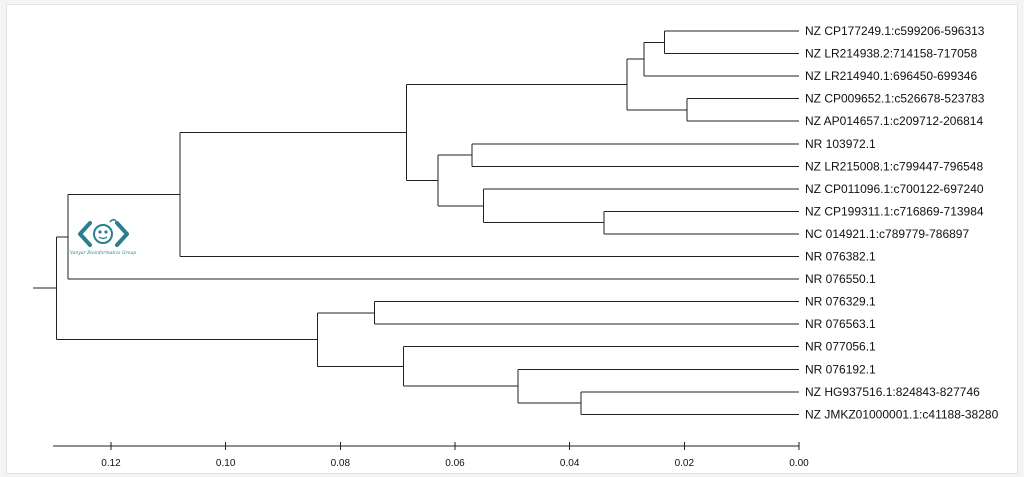 The height and width of the screenshot is (477, 1024). What do you see at coordinates (111, 463) in the screenshot?
I see `axis-tick-label: 0.12` at bounding box center [111, 463].